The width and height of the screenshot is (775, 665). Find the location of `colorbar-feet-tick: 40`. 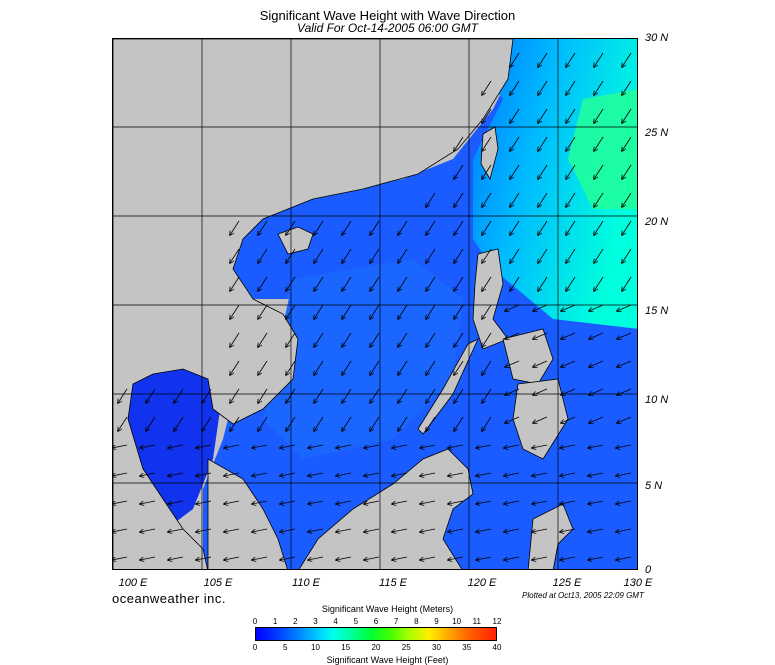

colorbar-feet-tick: 40 is located at coordinates (497, 647).